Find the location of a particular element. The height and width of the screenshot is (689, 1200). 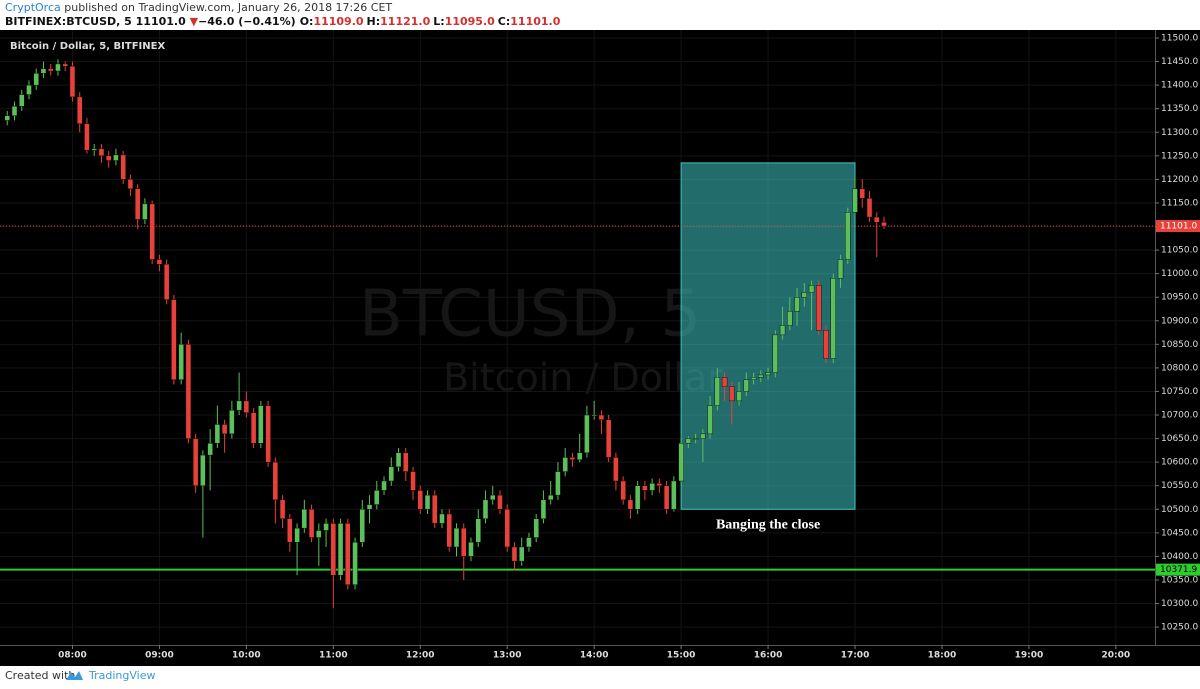

y-tick-label: 10650.0 is located at coordinates (1179, 439).